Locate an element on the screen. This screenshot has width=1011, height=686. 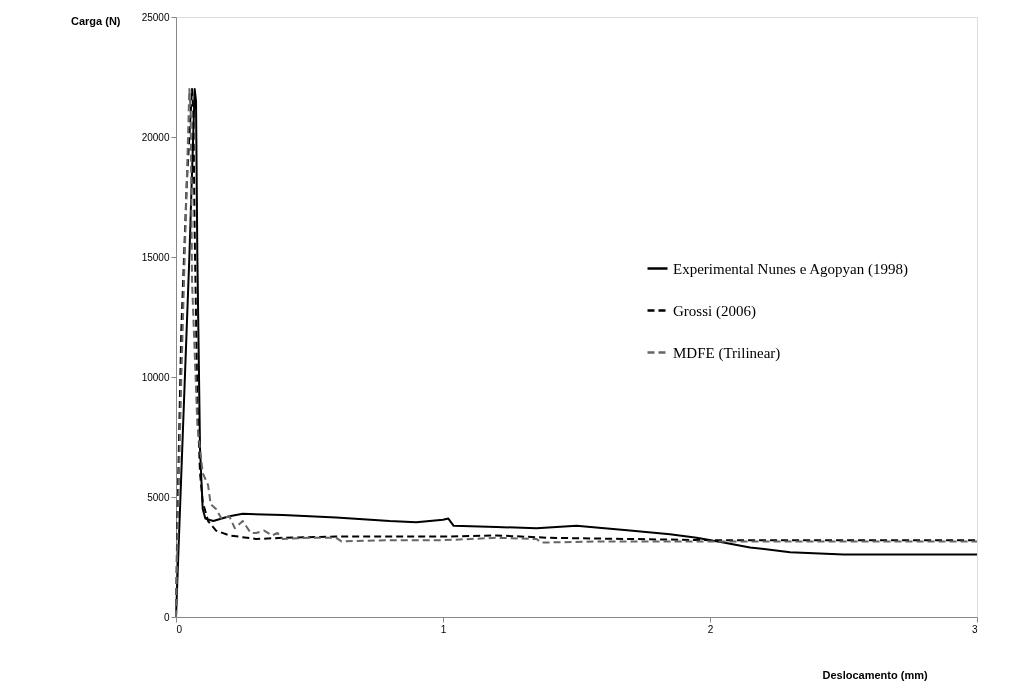
x-tick-label: 3 is located at coordinates (974, 629).